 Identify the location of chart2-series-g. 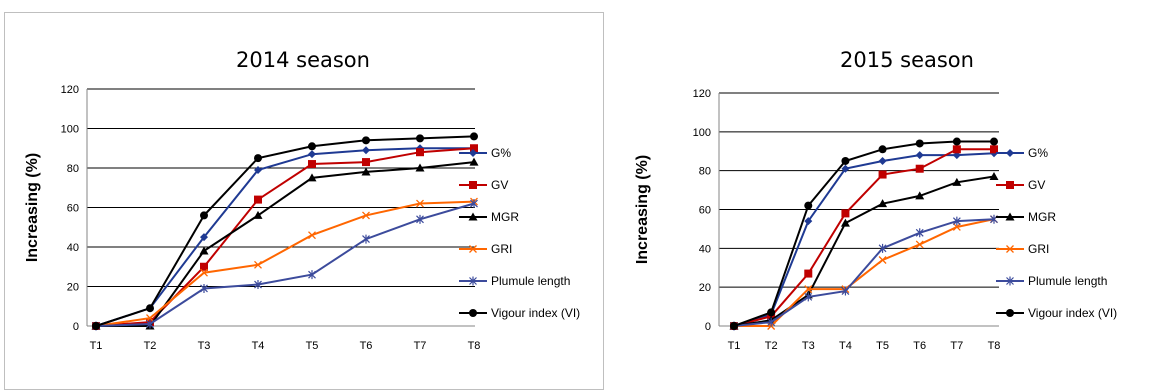
(864, 239).